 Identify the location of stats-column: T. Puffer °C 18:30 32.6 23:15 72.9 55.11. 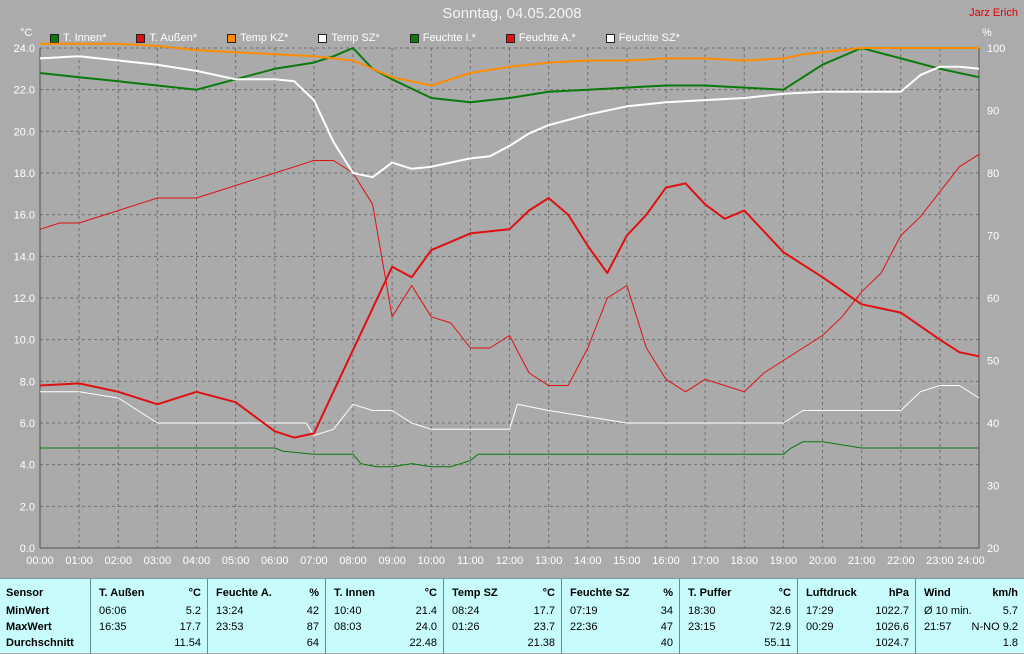
(738, 616).